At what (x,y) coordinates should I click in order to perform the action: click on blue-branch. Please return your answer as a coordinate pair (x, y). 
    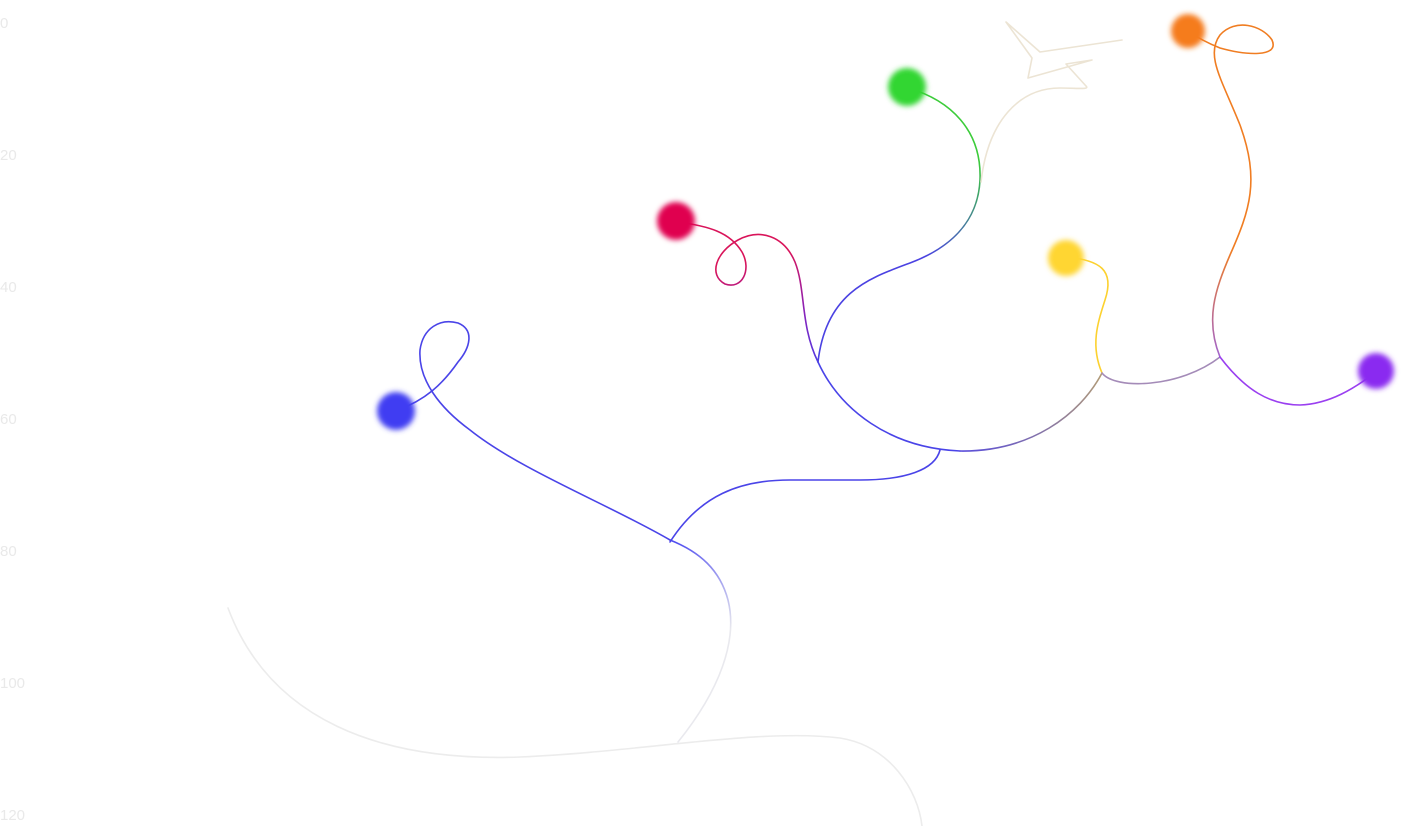
    Looking at the image, I should click on (534, 431).